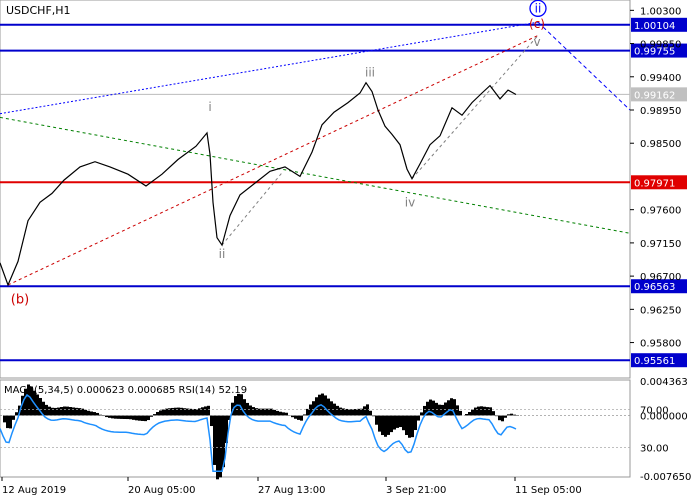  Describe the element at coordinates (654, 361) in the screenshot. I see `level-label: 0.95561` at that location.